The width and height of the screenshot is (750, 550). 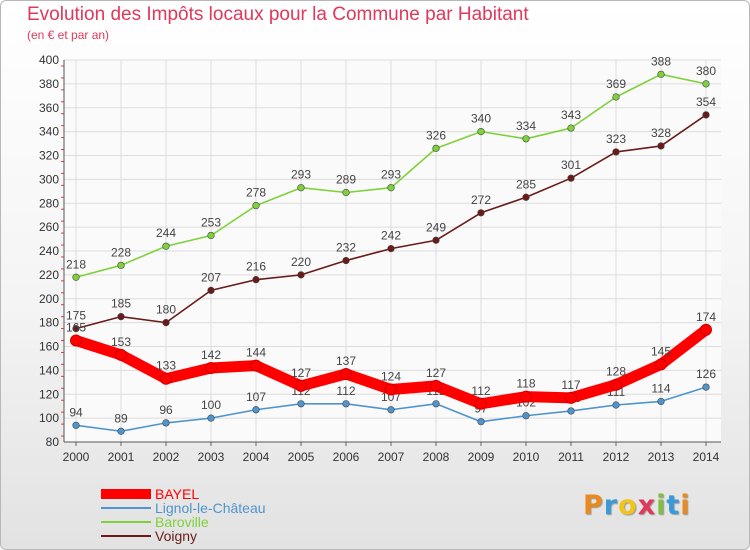 What do you see at coordinates (526, 126) in the screenshot?
I see `data-label-baroville-2010: 334` at bounding box center [526, 126].